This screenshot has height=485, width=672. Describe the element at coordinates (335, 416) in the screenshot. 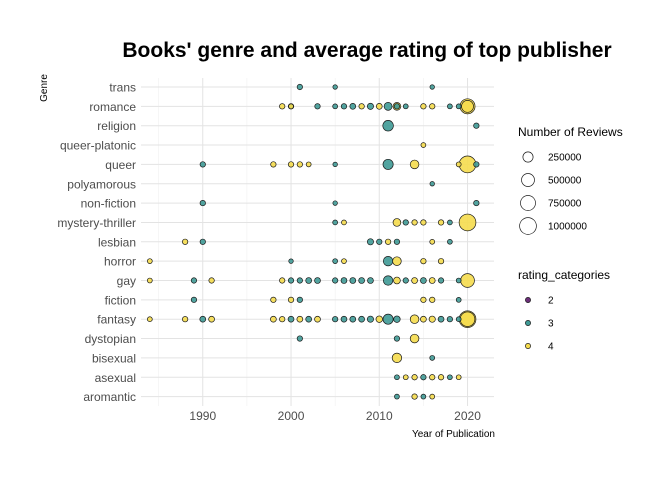

I see `x-axis-ticks: 1990 2000 2010 2020` at that location.